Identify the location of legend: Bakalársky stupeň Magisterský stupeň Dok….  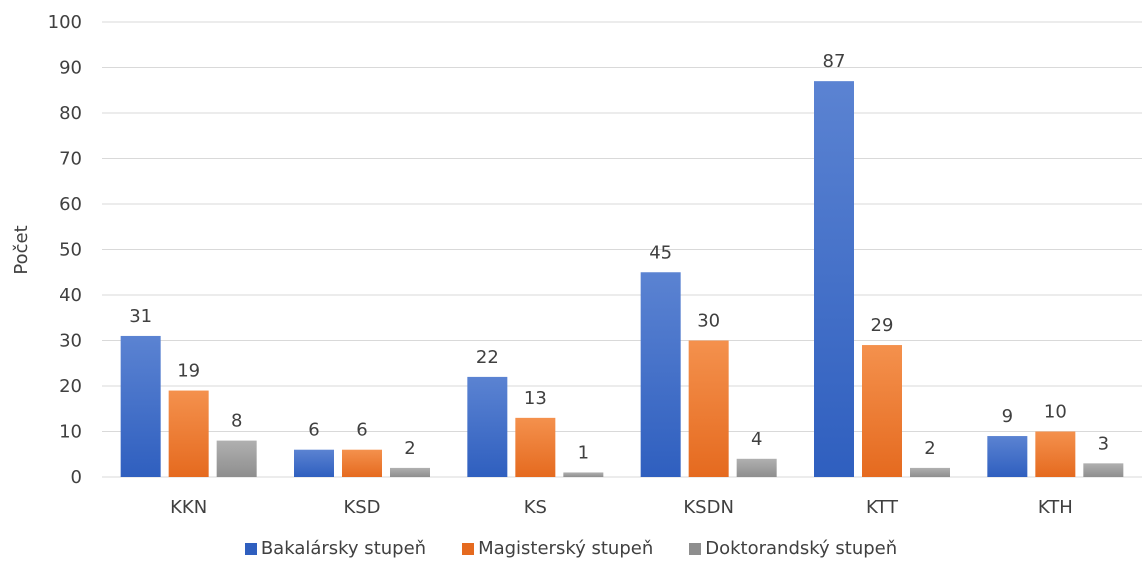
(571, 548).